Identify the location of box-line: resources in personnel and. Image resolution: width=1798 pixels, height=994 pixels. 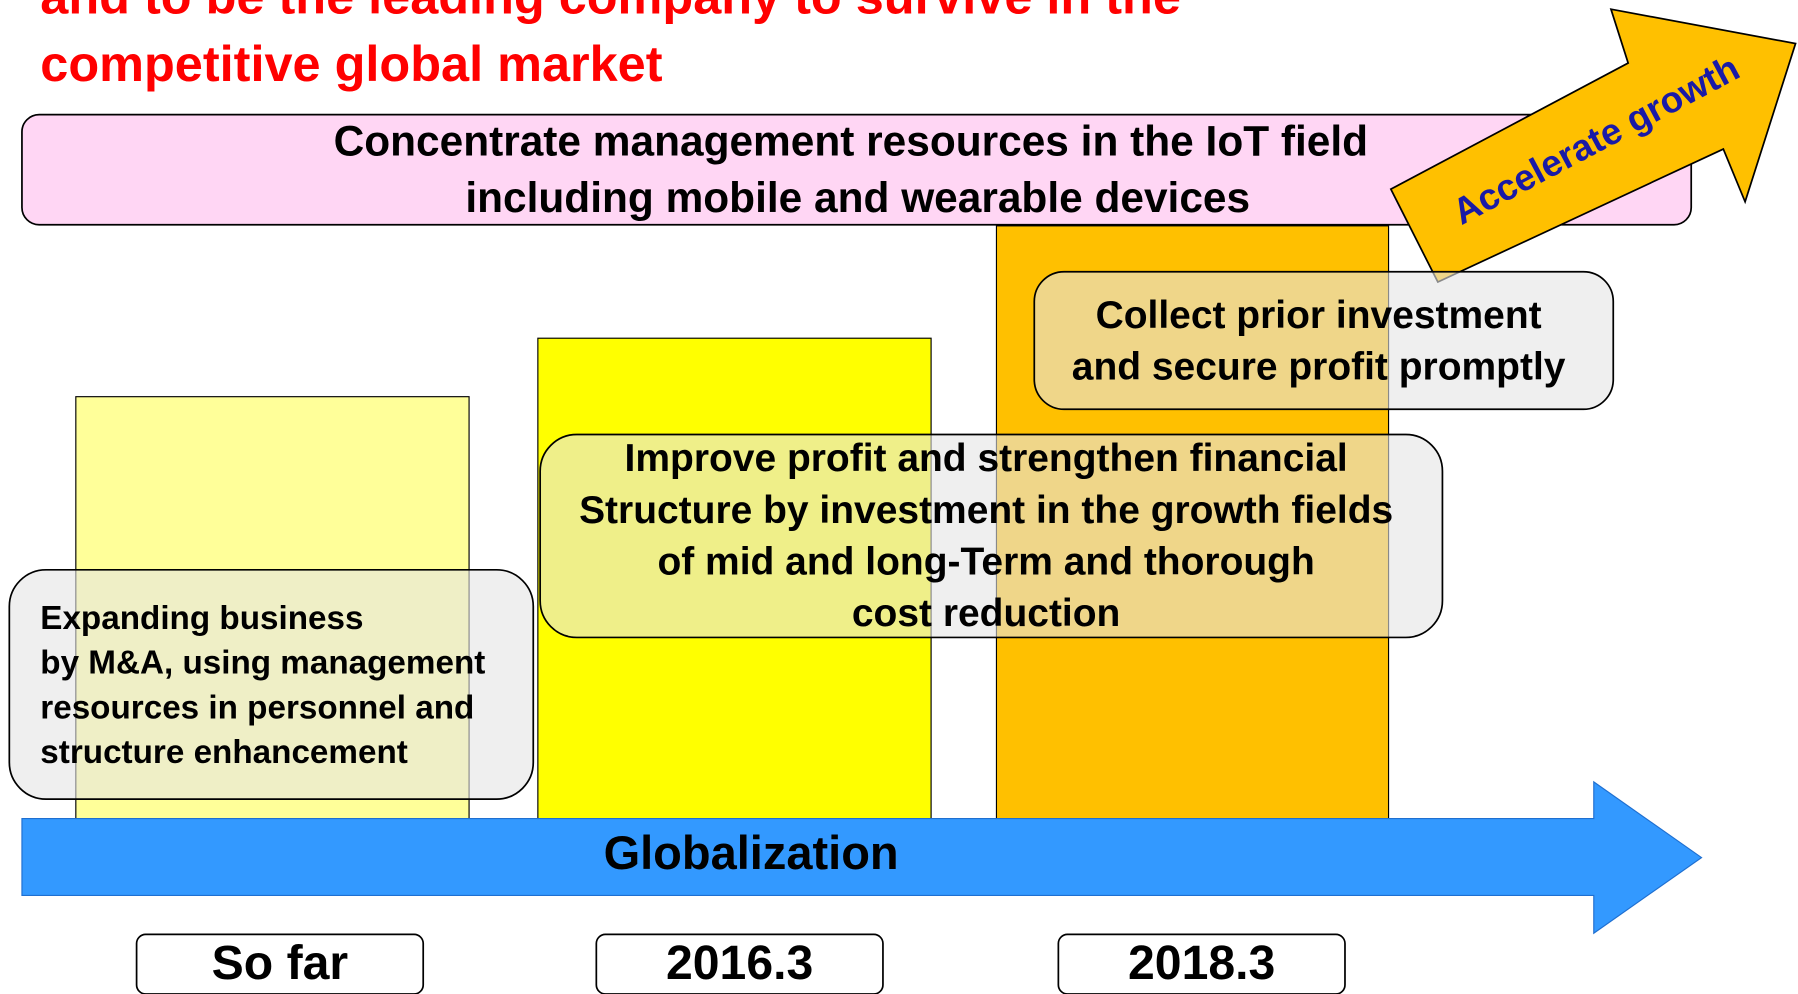
(257, 707).